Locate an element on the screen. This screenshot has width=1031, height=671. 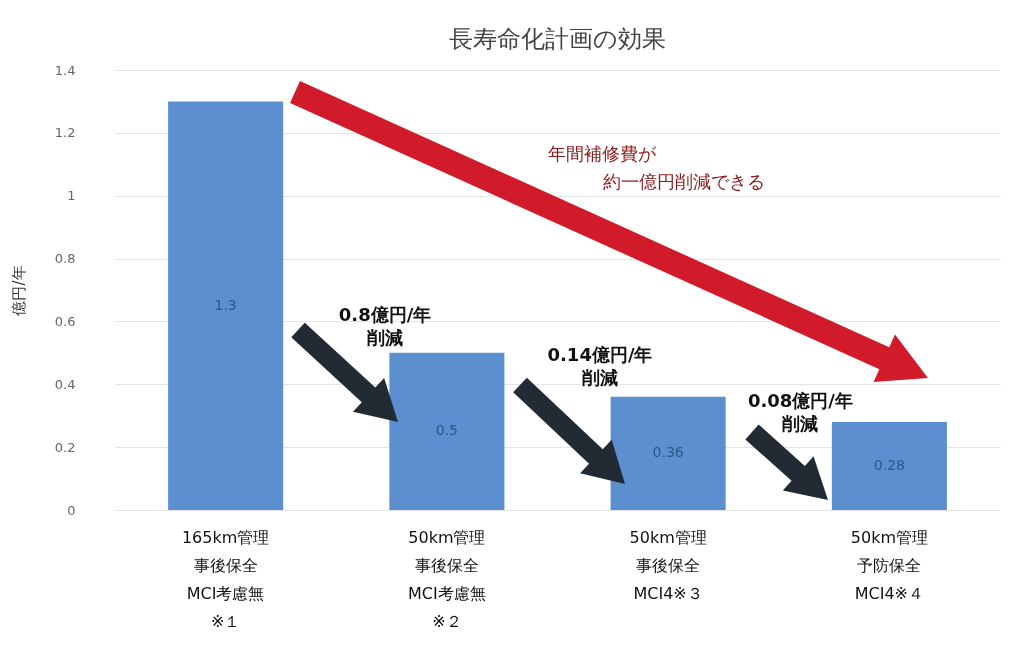
y-tick-label: 1 is located at coordinates (71, 196).